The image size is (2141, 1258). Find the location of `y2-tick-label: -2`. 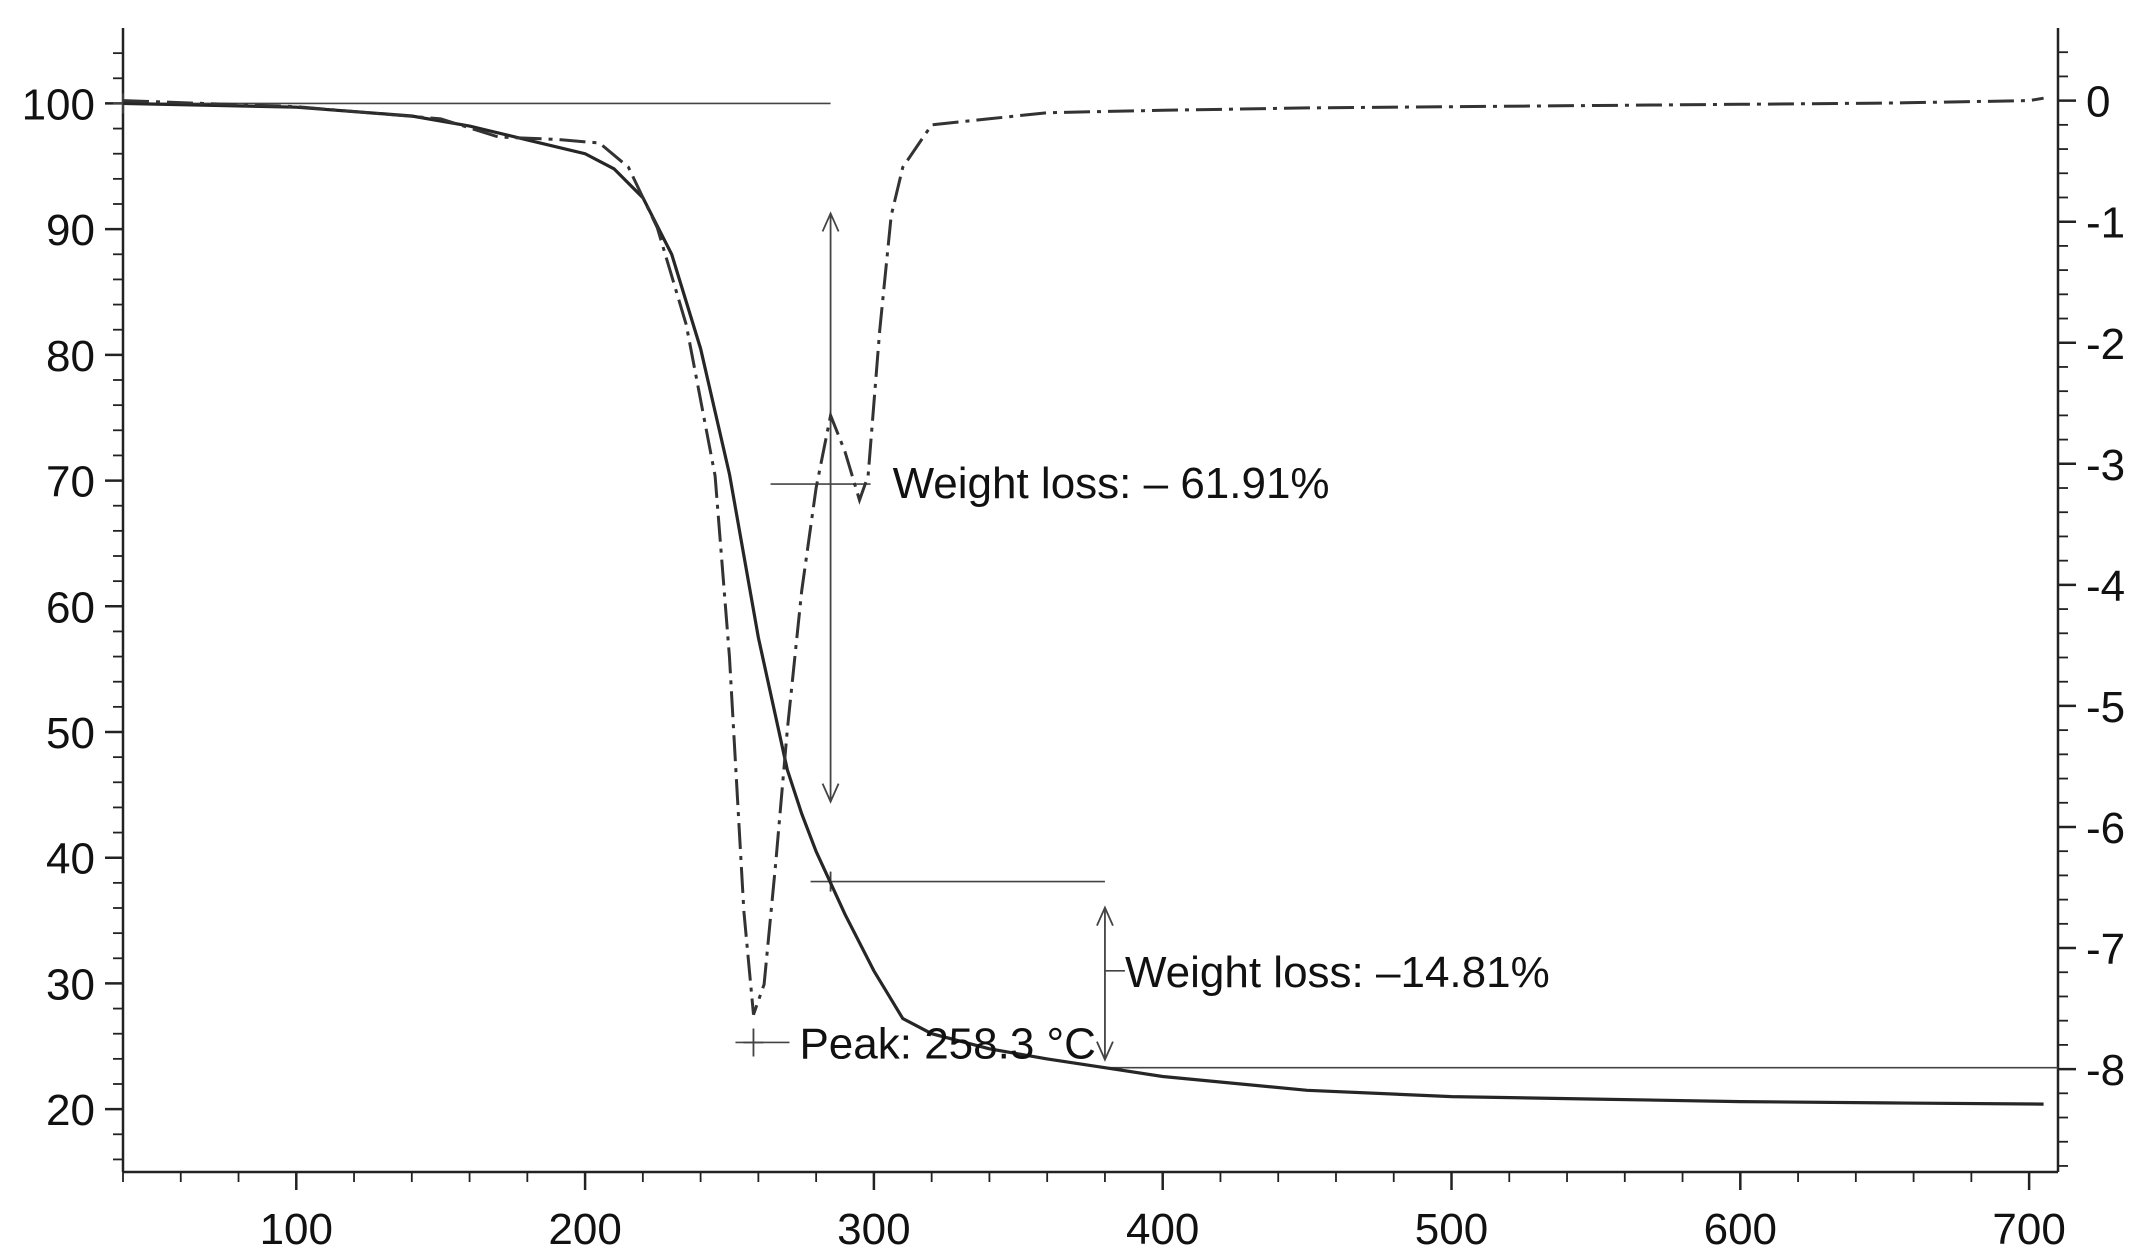

y2-tick-label: -2 is located at coordinates (2105, 344).